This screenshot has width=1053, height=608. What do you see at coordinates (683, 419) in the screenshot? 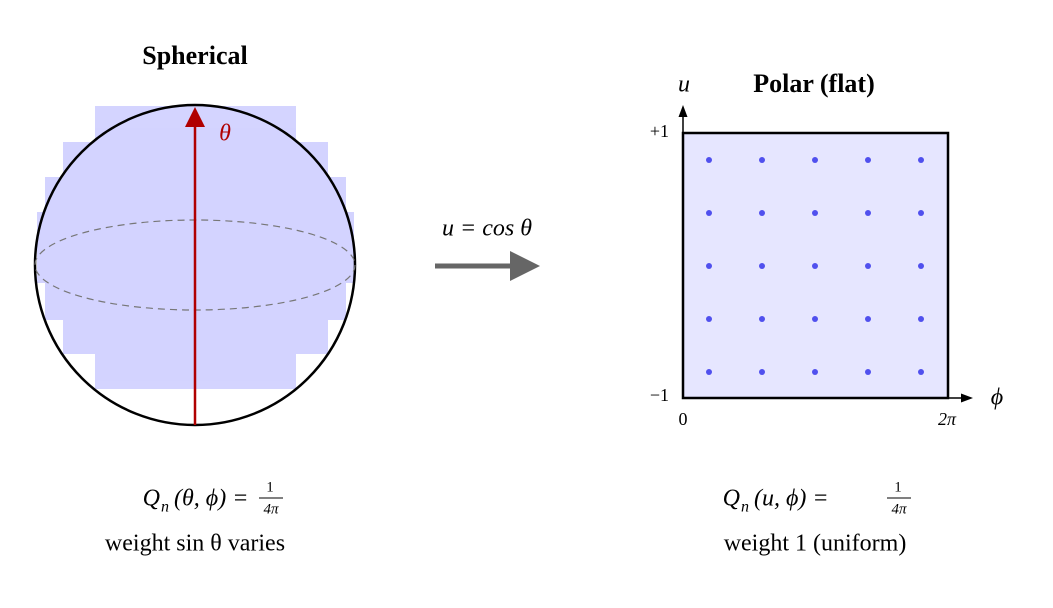
I see `phi-left: 0` at bounding box center [683, 419].